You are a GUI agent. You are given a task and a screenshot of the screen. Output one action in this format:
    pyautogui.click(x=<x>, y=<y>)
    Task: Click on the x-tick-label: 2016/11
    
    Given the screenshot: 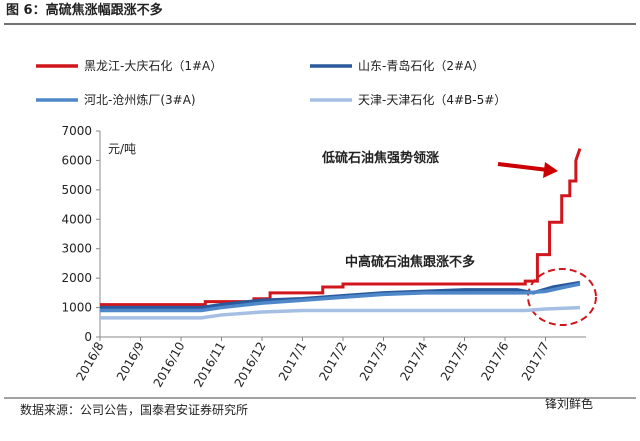 What is the action you would take?
    pyautogui.click(x=209, y=365)
    